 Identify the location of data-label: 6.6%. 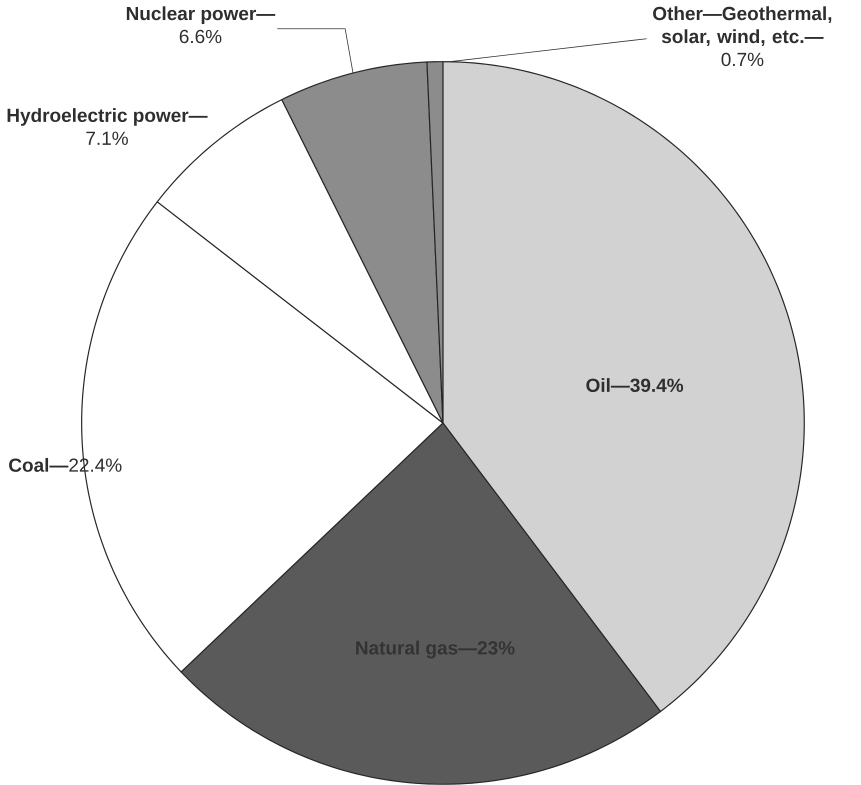
(201, 37).